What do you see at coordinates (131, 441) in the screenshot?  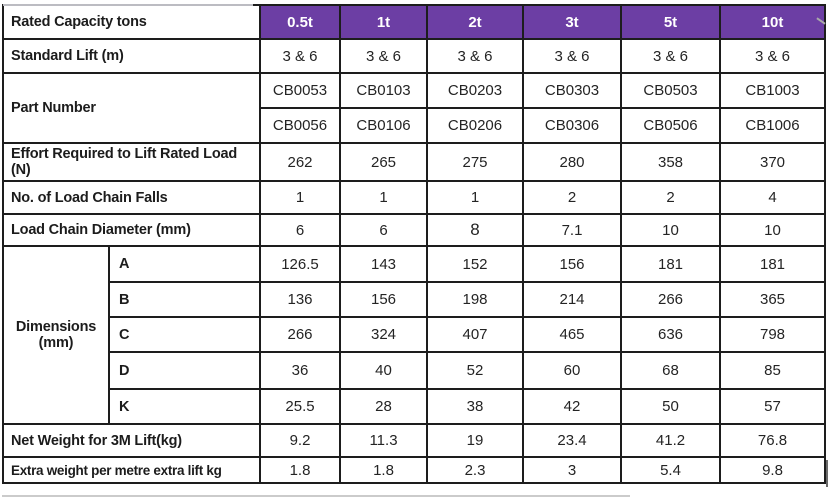 I see `row-label: Net Weight for 3M Lift(kg)` at bounding box center [131, 441].